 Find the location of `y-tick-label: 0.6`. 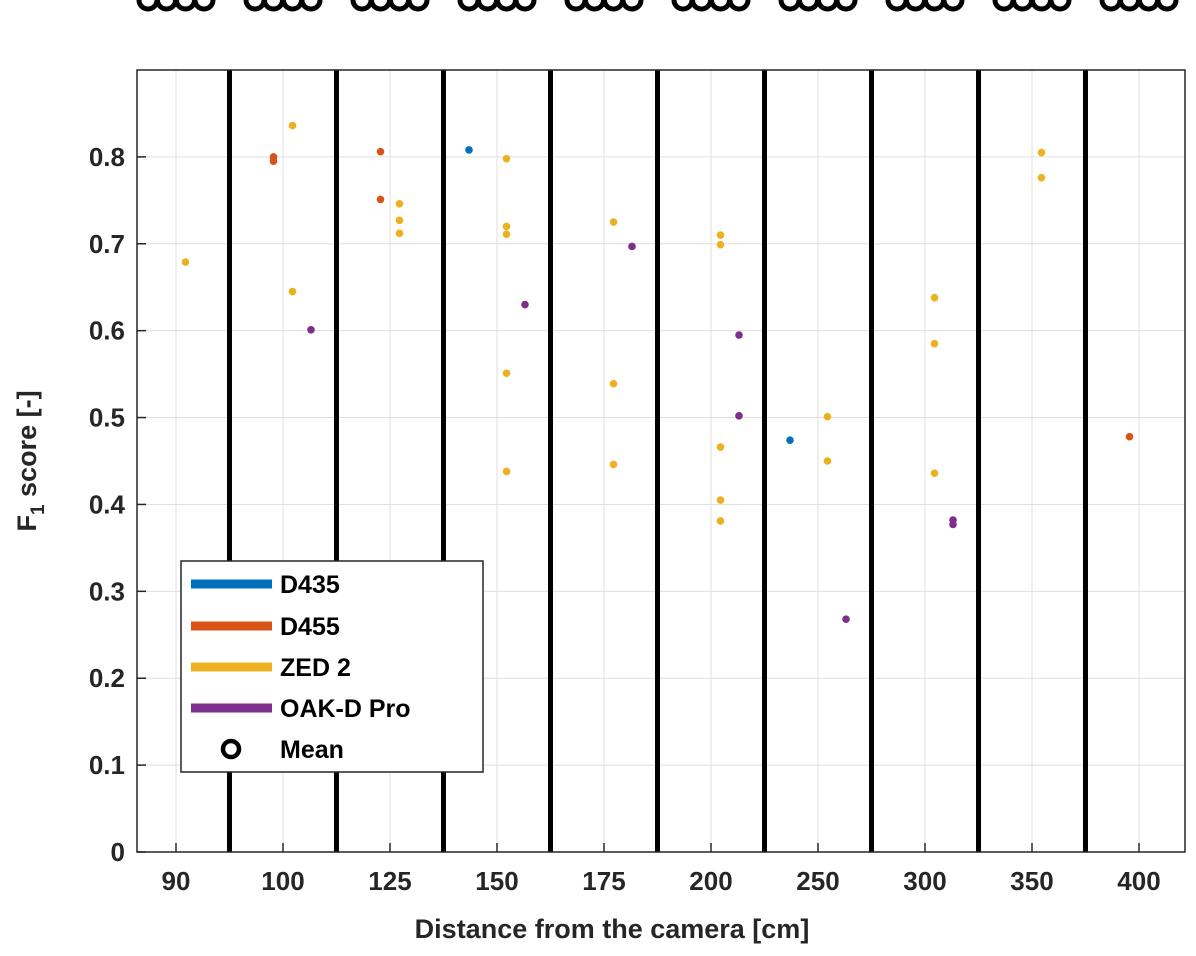

y-tick-label: 0.6 is located at coordinates (107, 331).